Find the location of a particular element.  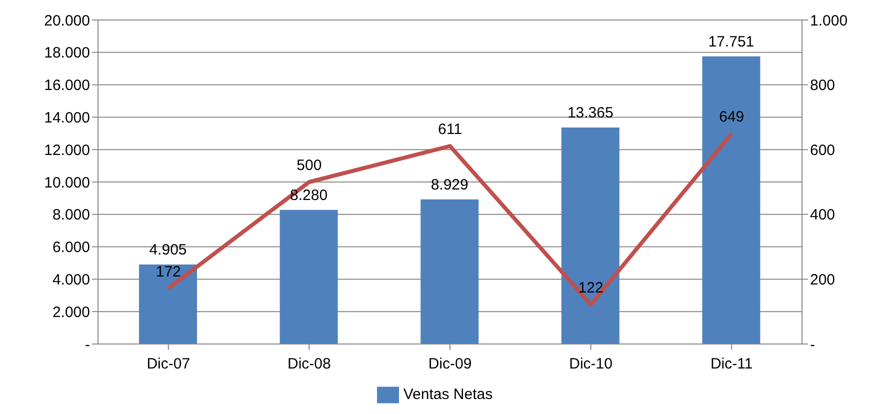

data-label: 649 is located at coordinates (731, 117).